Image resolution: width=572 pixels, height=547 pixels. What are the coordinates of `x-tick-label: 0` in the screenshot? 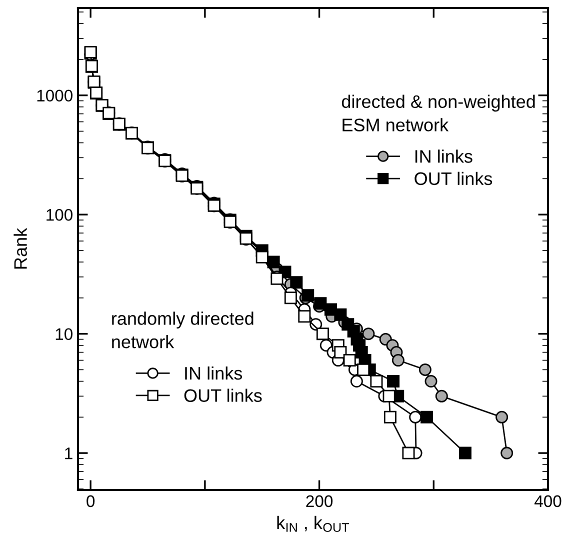 It's located at (90, 501).